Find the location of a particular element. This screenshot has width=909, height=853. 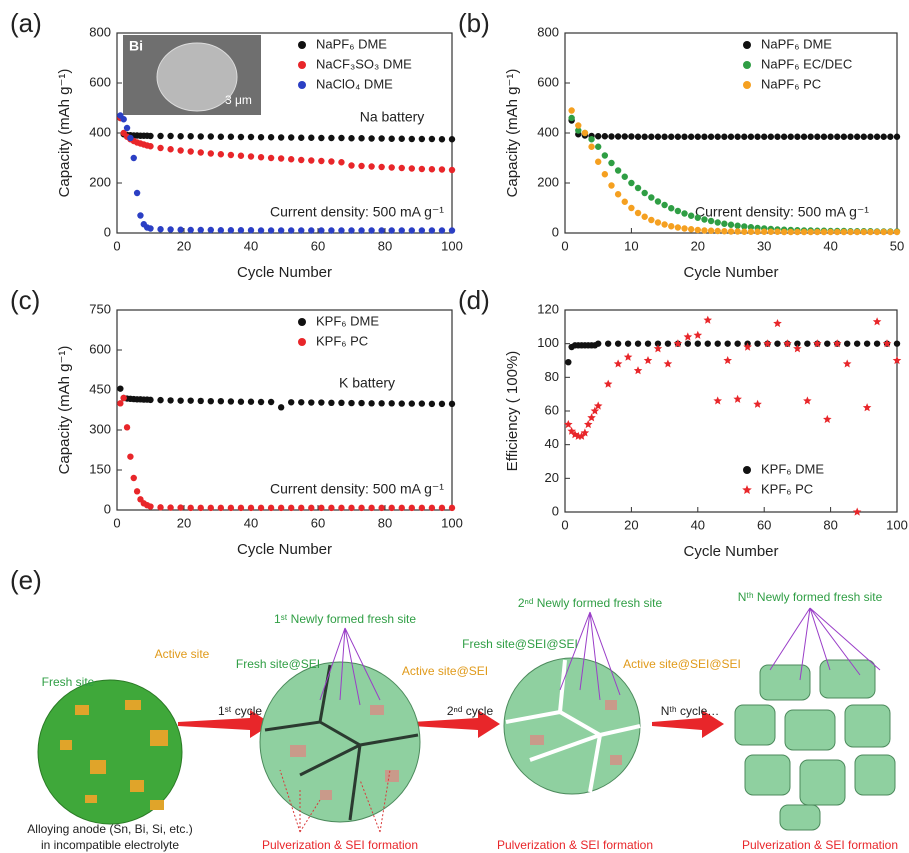

x-tick-label: 20 is located at coordinates (184, 522).